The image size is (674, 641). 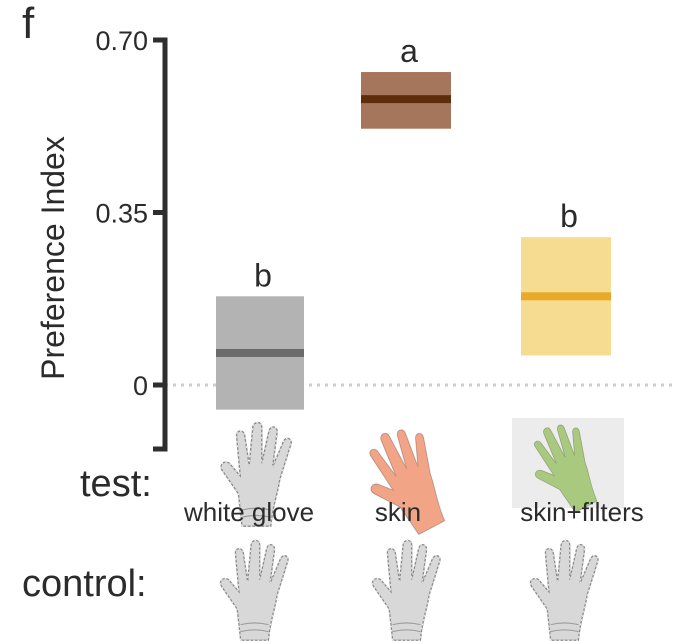 I want to click on y-axis-label: Preference Index, so click(x=53, y=258).